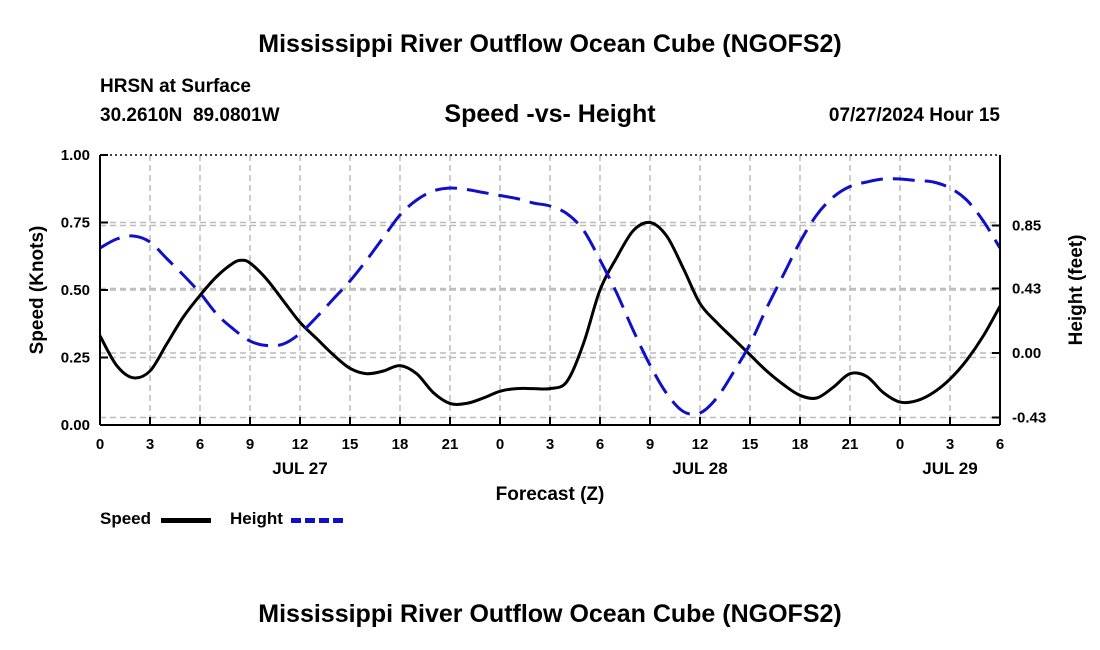  What do you see at coordinates (75, 223) in the screenshot?
I see `y-tick-label: 0.75` at bounding box center [75, 223].